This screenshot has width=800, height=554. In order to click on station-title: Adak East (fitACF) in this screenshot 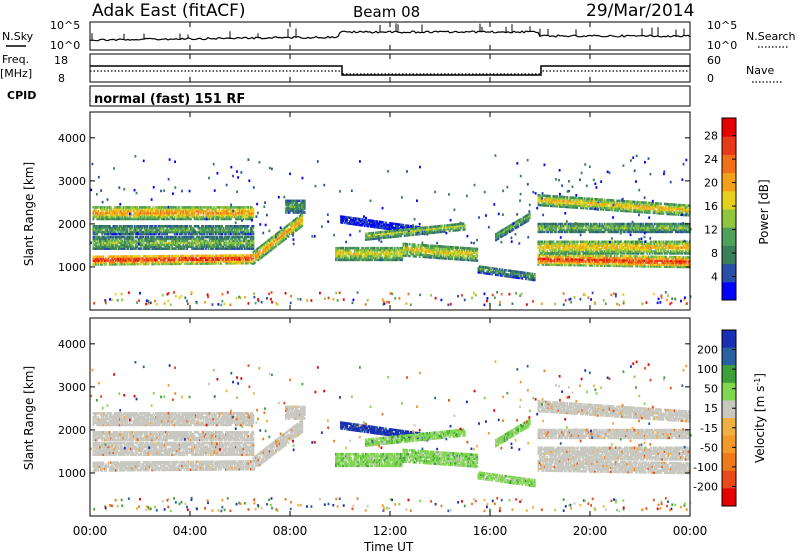, I will do `click(169, 11)`.